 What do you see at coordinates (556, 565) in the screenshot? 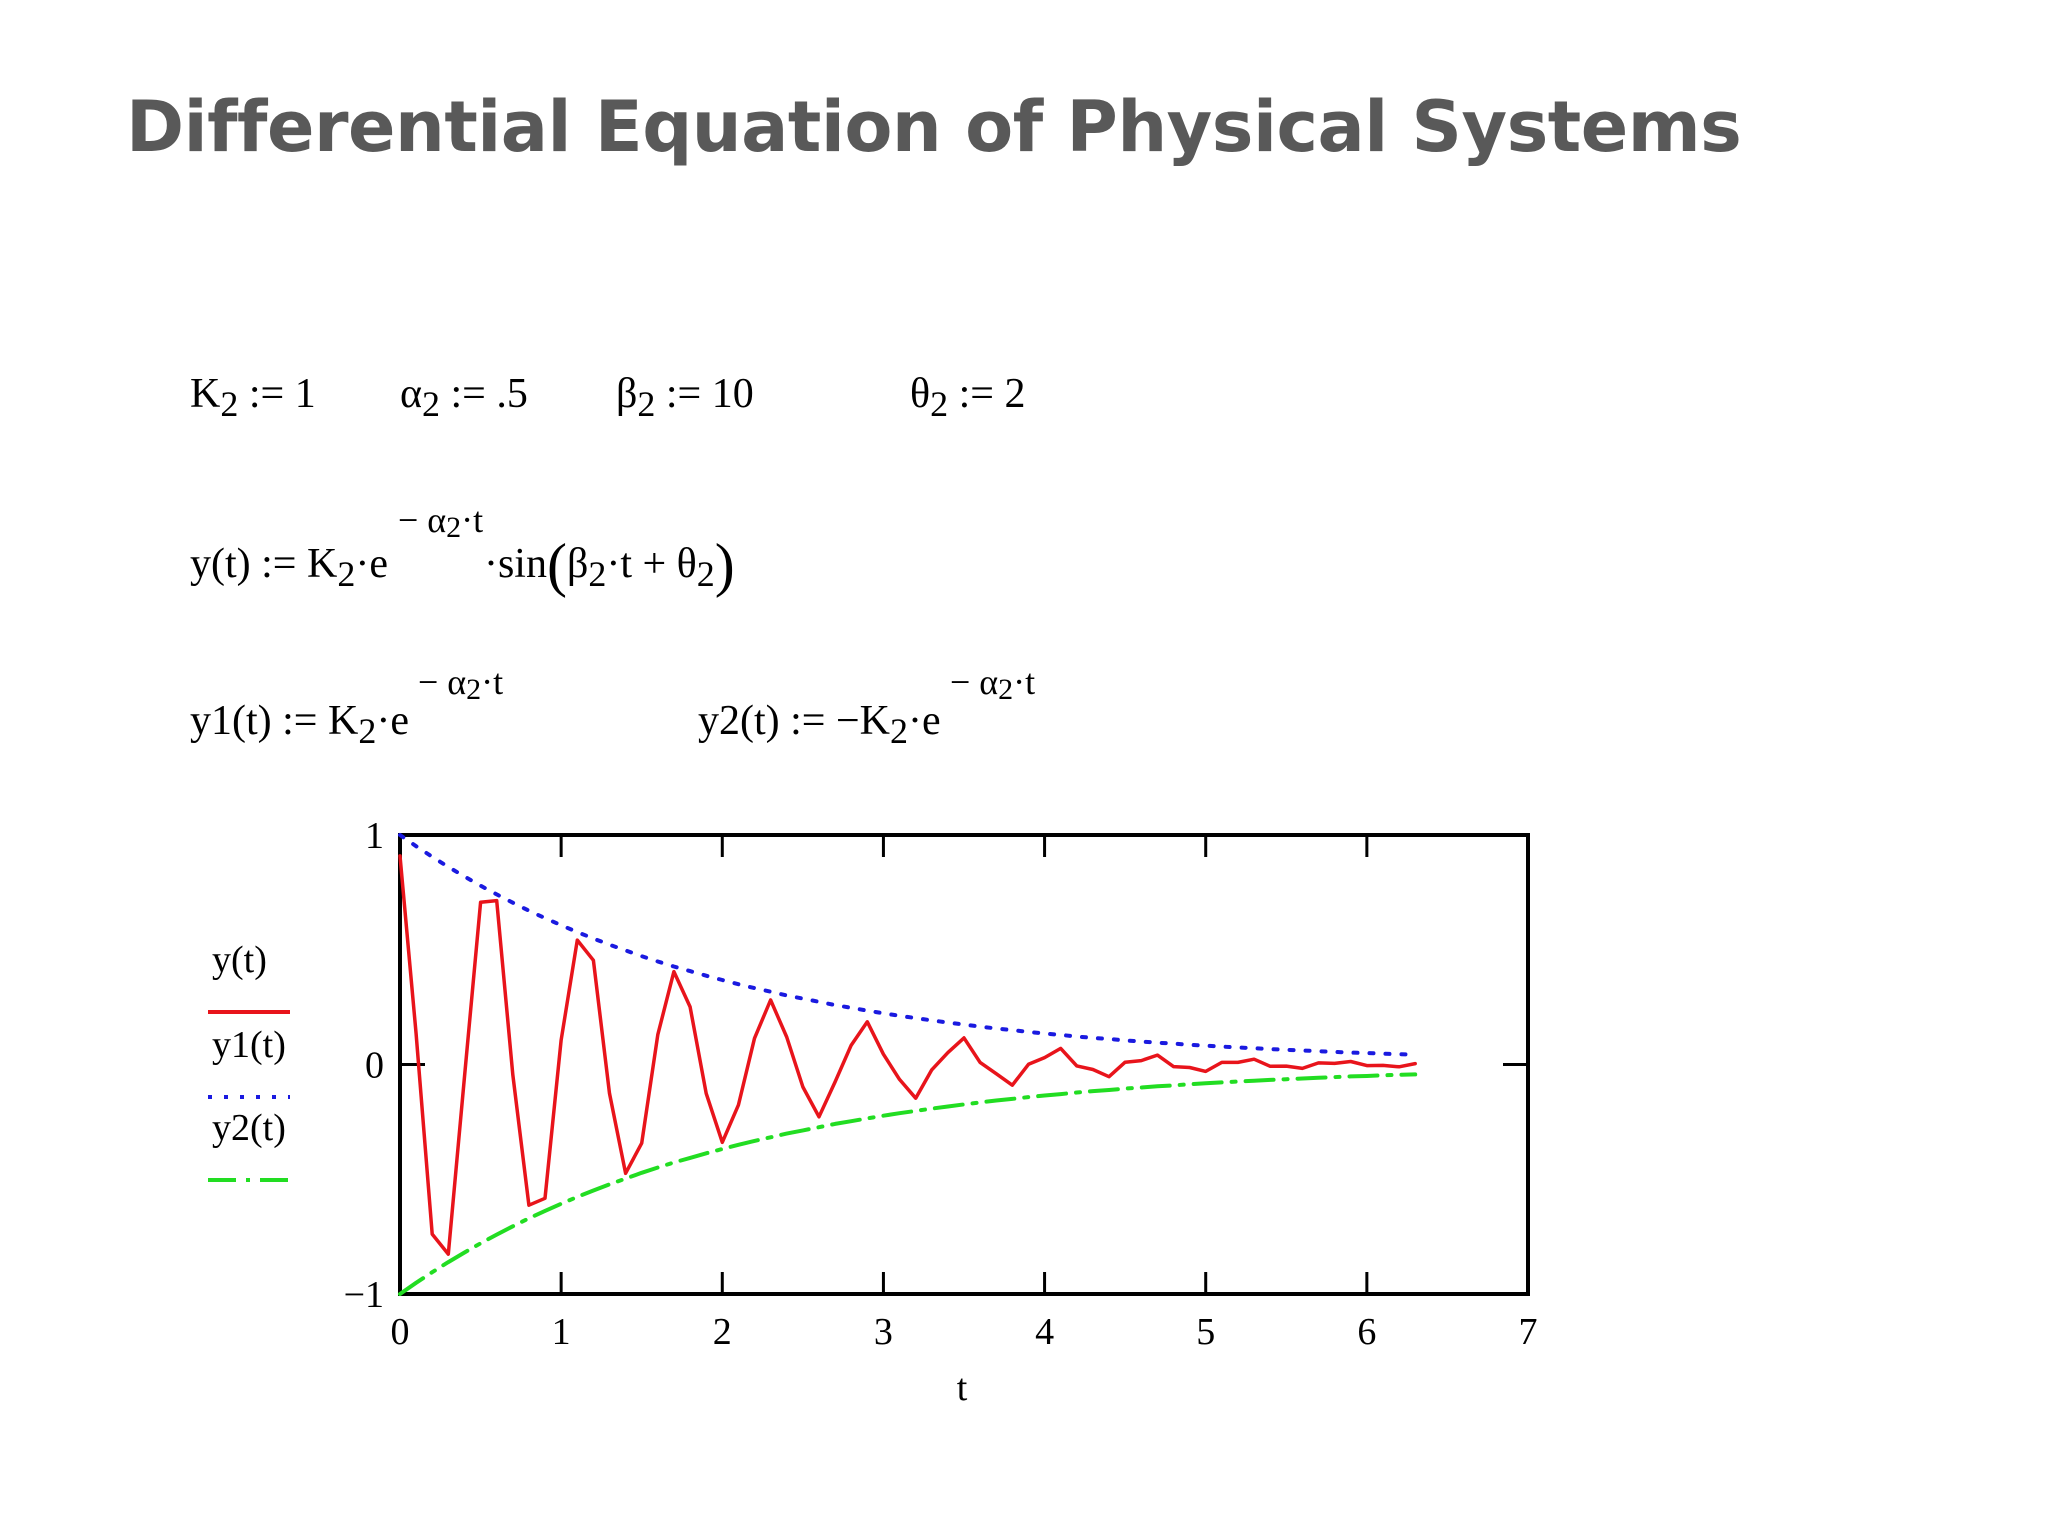
I see `equation-y-open-paren: (` at bounding box center [556, 565].